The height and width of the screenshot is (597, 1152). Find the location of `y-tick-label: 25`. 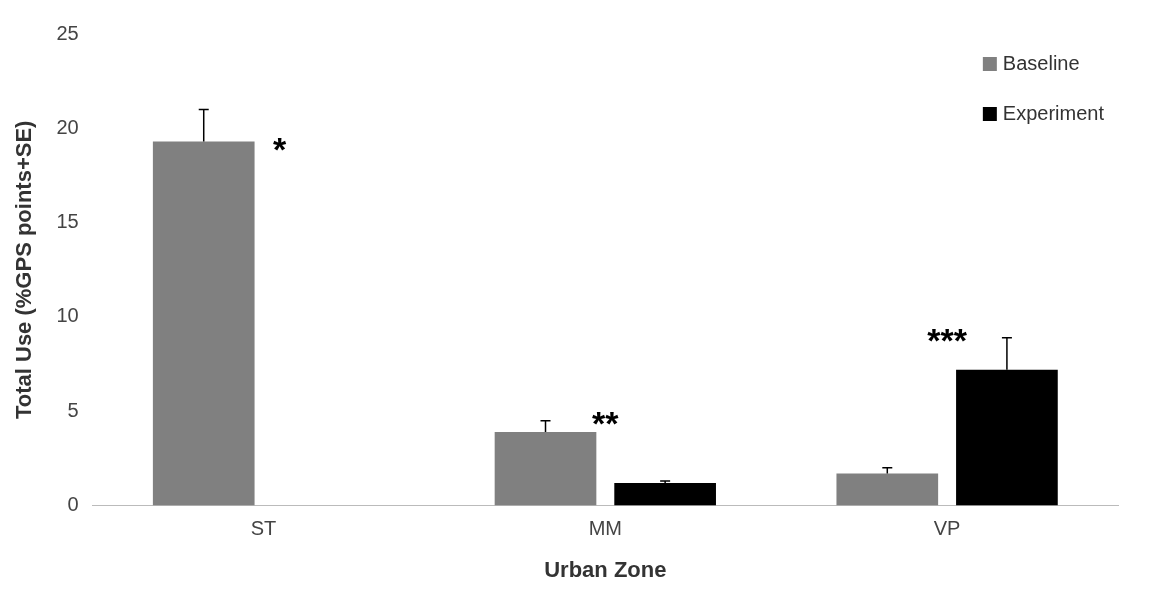

y-tick-label: 25 is located at coordinates (67, 32).